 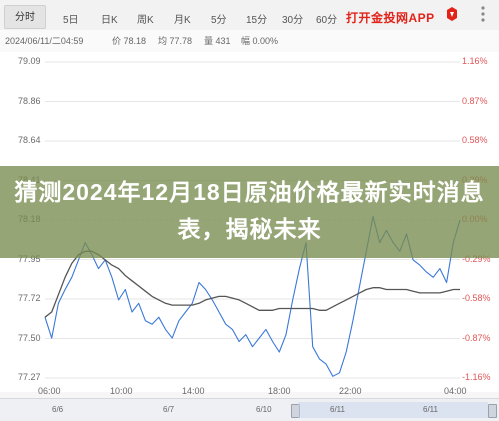 I want to click on x-tick-label: 18:00, so click(x=279, y=391).